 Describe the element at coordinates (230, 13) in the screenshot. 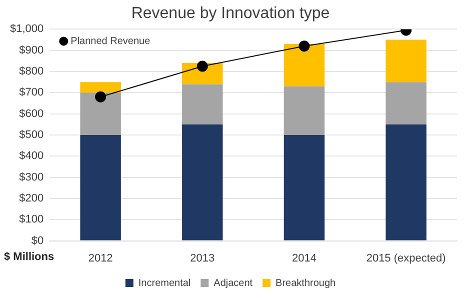

I see `chart-title: Revenue by Innovation type` at that location.